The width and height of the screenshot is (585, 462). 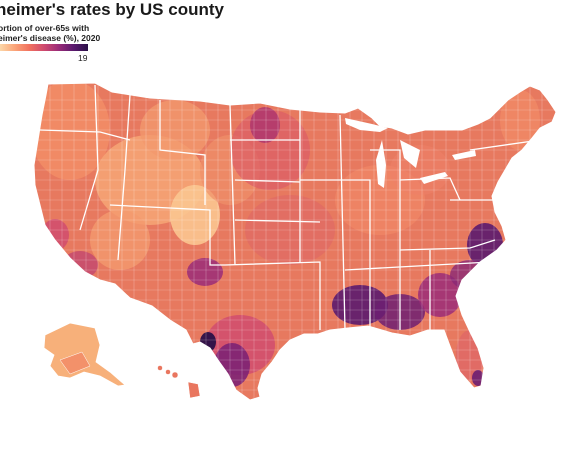 I want to click on lake-huron, so click(x=410, y=154).